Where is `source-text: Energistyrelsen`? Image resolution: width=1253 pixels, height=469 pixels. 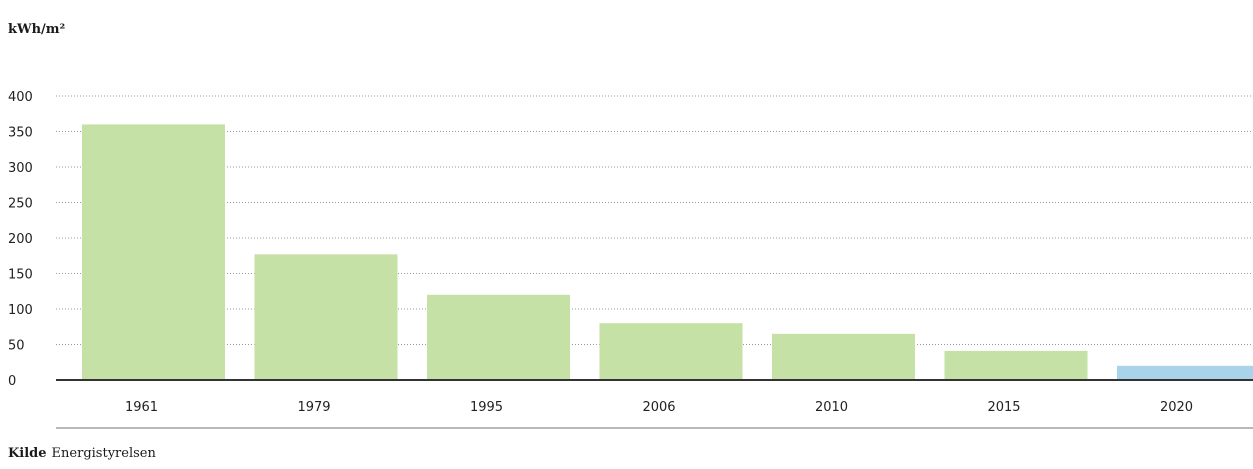
source-text: Energistyrelsen is located at coordinates (103, 453).